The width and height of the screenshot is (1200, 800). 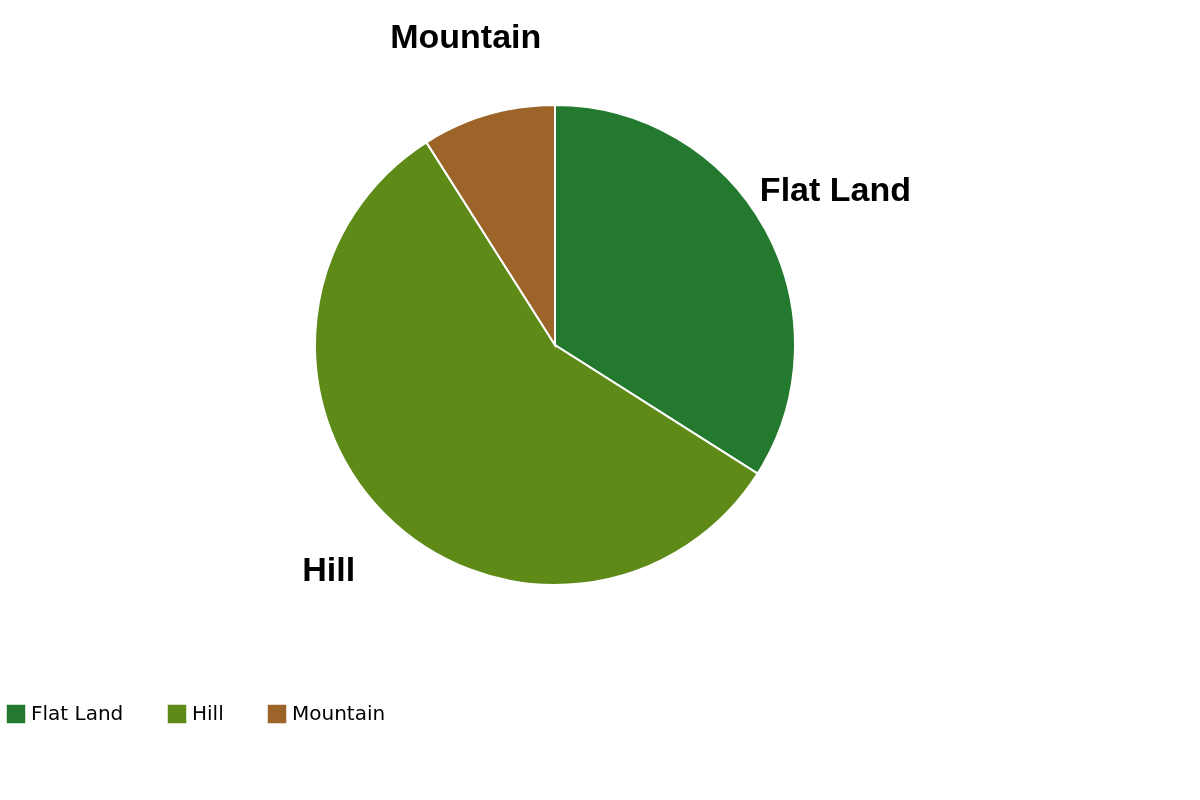 What do you see at coordinates (329, 569) in the screenshot?
I see `slice-label: Hill` at bounding box center [329, 569].